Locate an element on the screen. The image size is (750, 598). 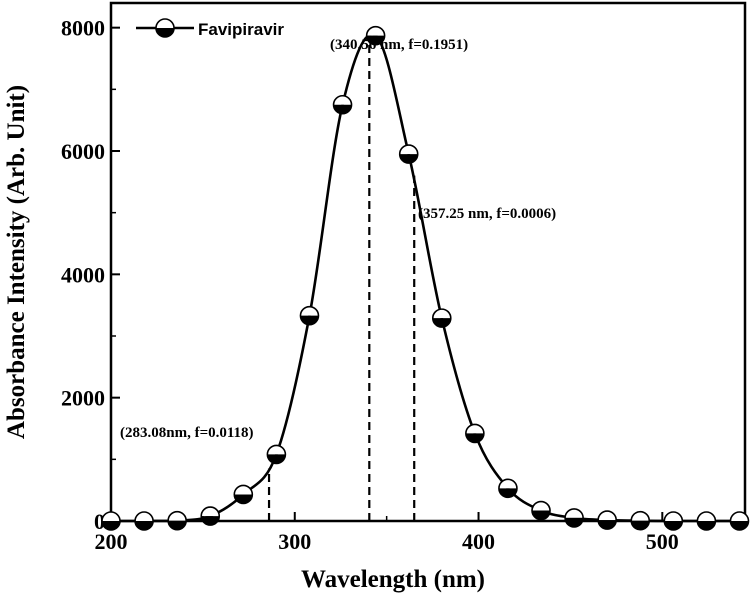
x-tick-label-500: 500 is located at coordinates (662, 541).